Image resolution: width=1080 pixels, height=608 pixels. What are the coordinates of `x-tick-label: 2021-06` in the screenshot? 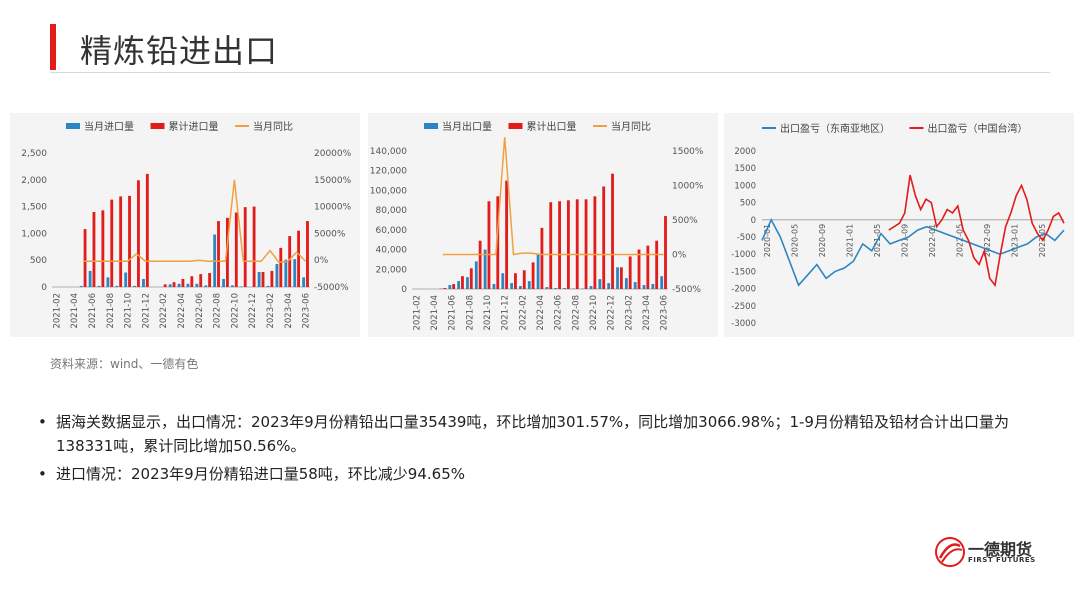 It's located at (453, 313).